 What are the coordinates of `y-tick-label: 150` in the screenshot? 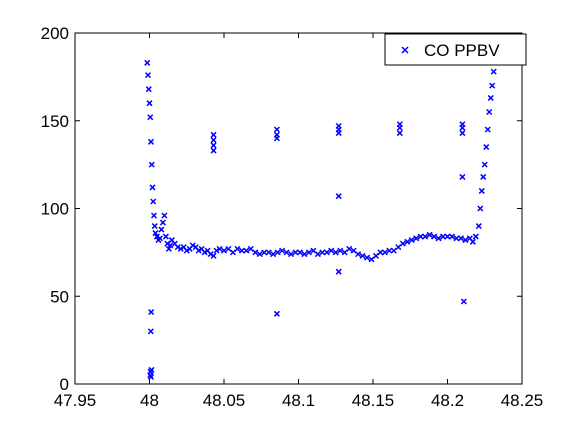 It's located at (55, 121).